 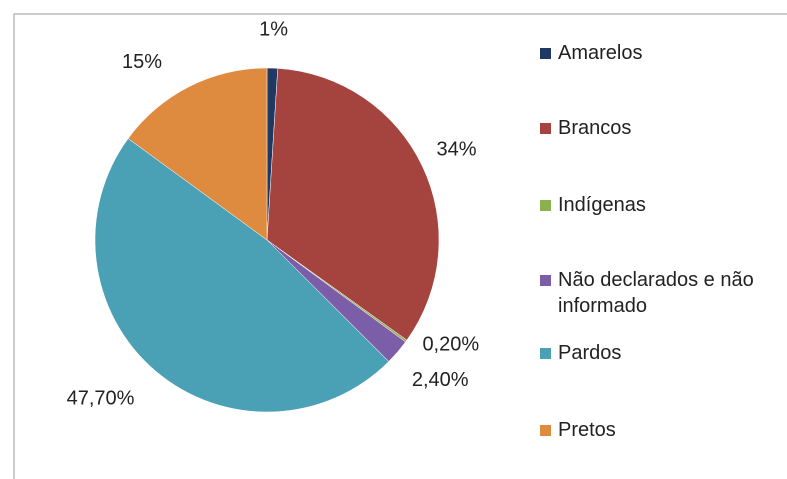 I want to click on data-label: 47,70%, so click(x=101, y=399).